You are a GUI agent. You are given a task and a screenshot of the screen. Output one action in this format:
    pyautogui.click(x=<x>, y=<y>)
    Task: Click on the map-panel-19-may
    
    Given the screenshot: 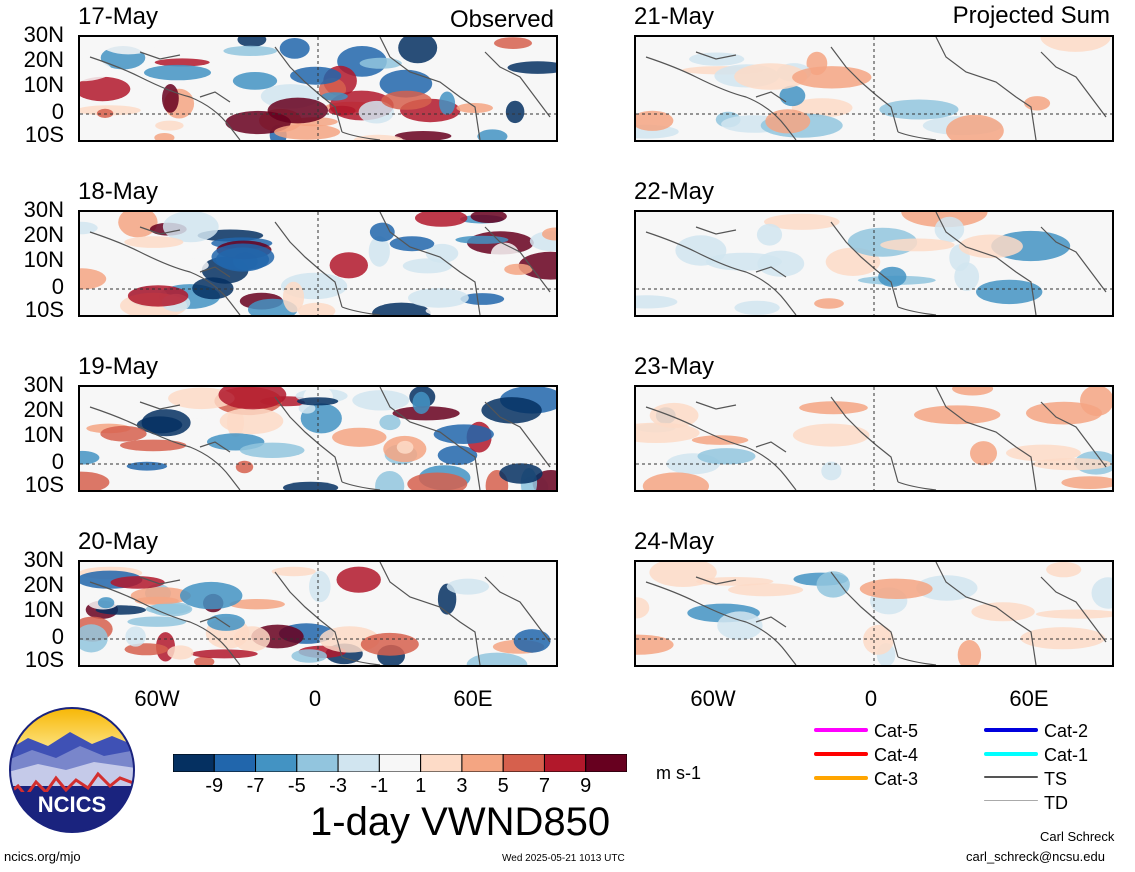 What is the action you would take?
    pyautogui.click(x=318, y=438)
    